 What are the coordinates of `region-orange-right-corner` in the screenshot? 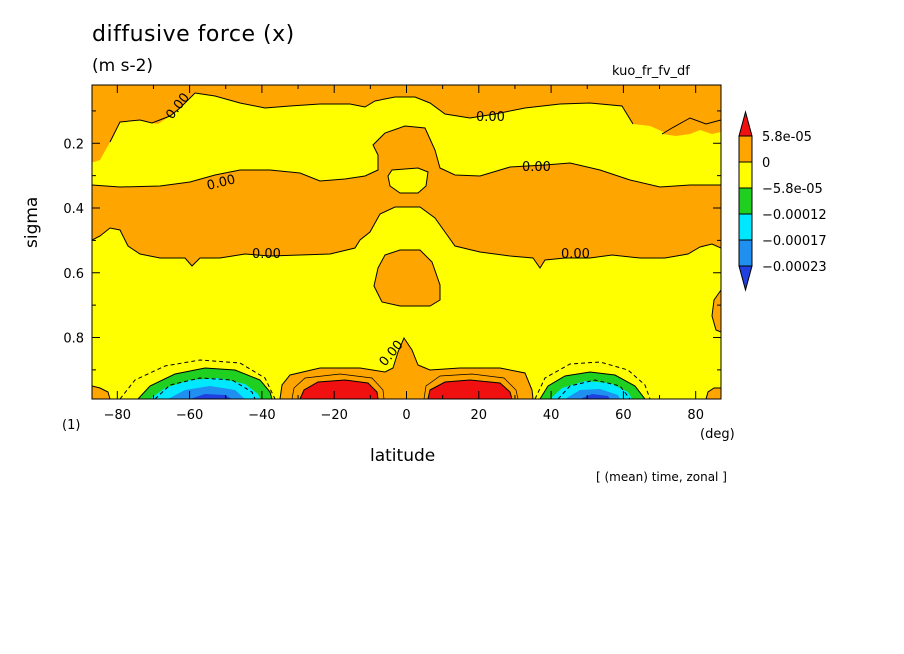 It's located at (713, 393).